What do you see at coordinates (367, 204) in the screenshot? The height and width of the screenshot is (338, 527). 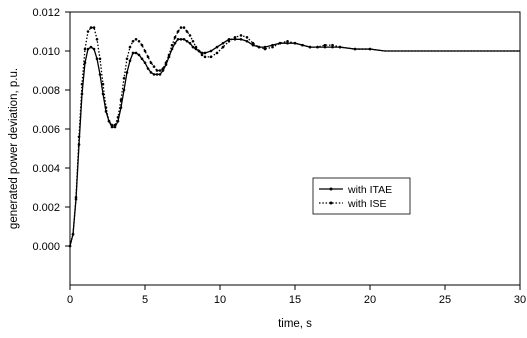 I see `legend-label-2: with ISE` at bounding box center [367, 204].